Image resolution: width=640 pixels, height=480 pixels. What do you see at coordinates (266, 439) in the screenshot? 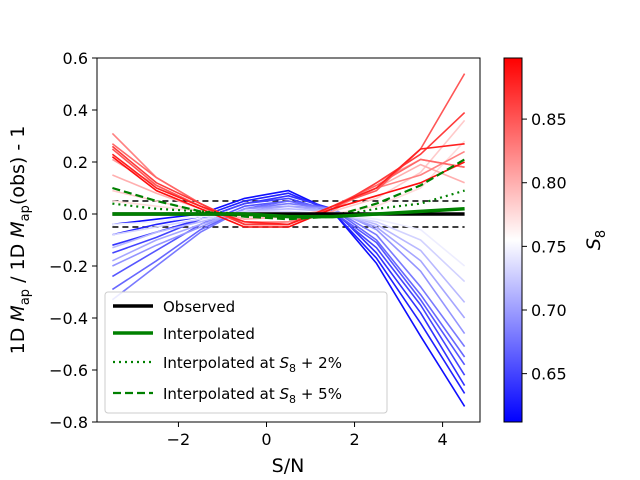
I see `x-tick-label: 0` at bounding box center [266, 439].